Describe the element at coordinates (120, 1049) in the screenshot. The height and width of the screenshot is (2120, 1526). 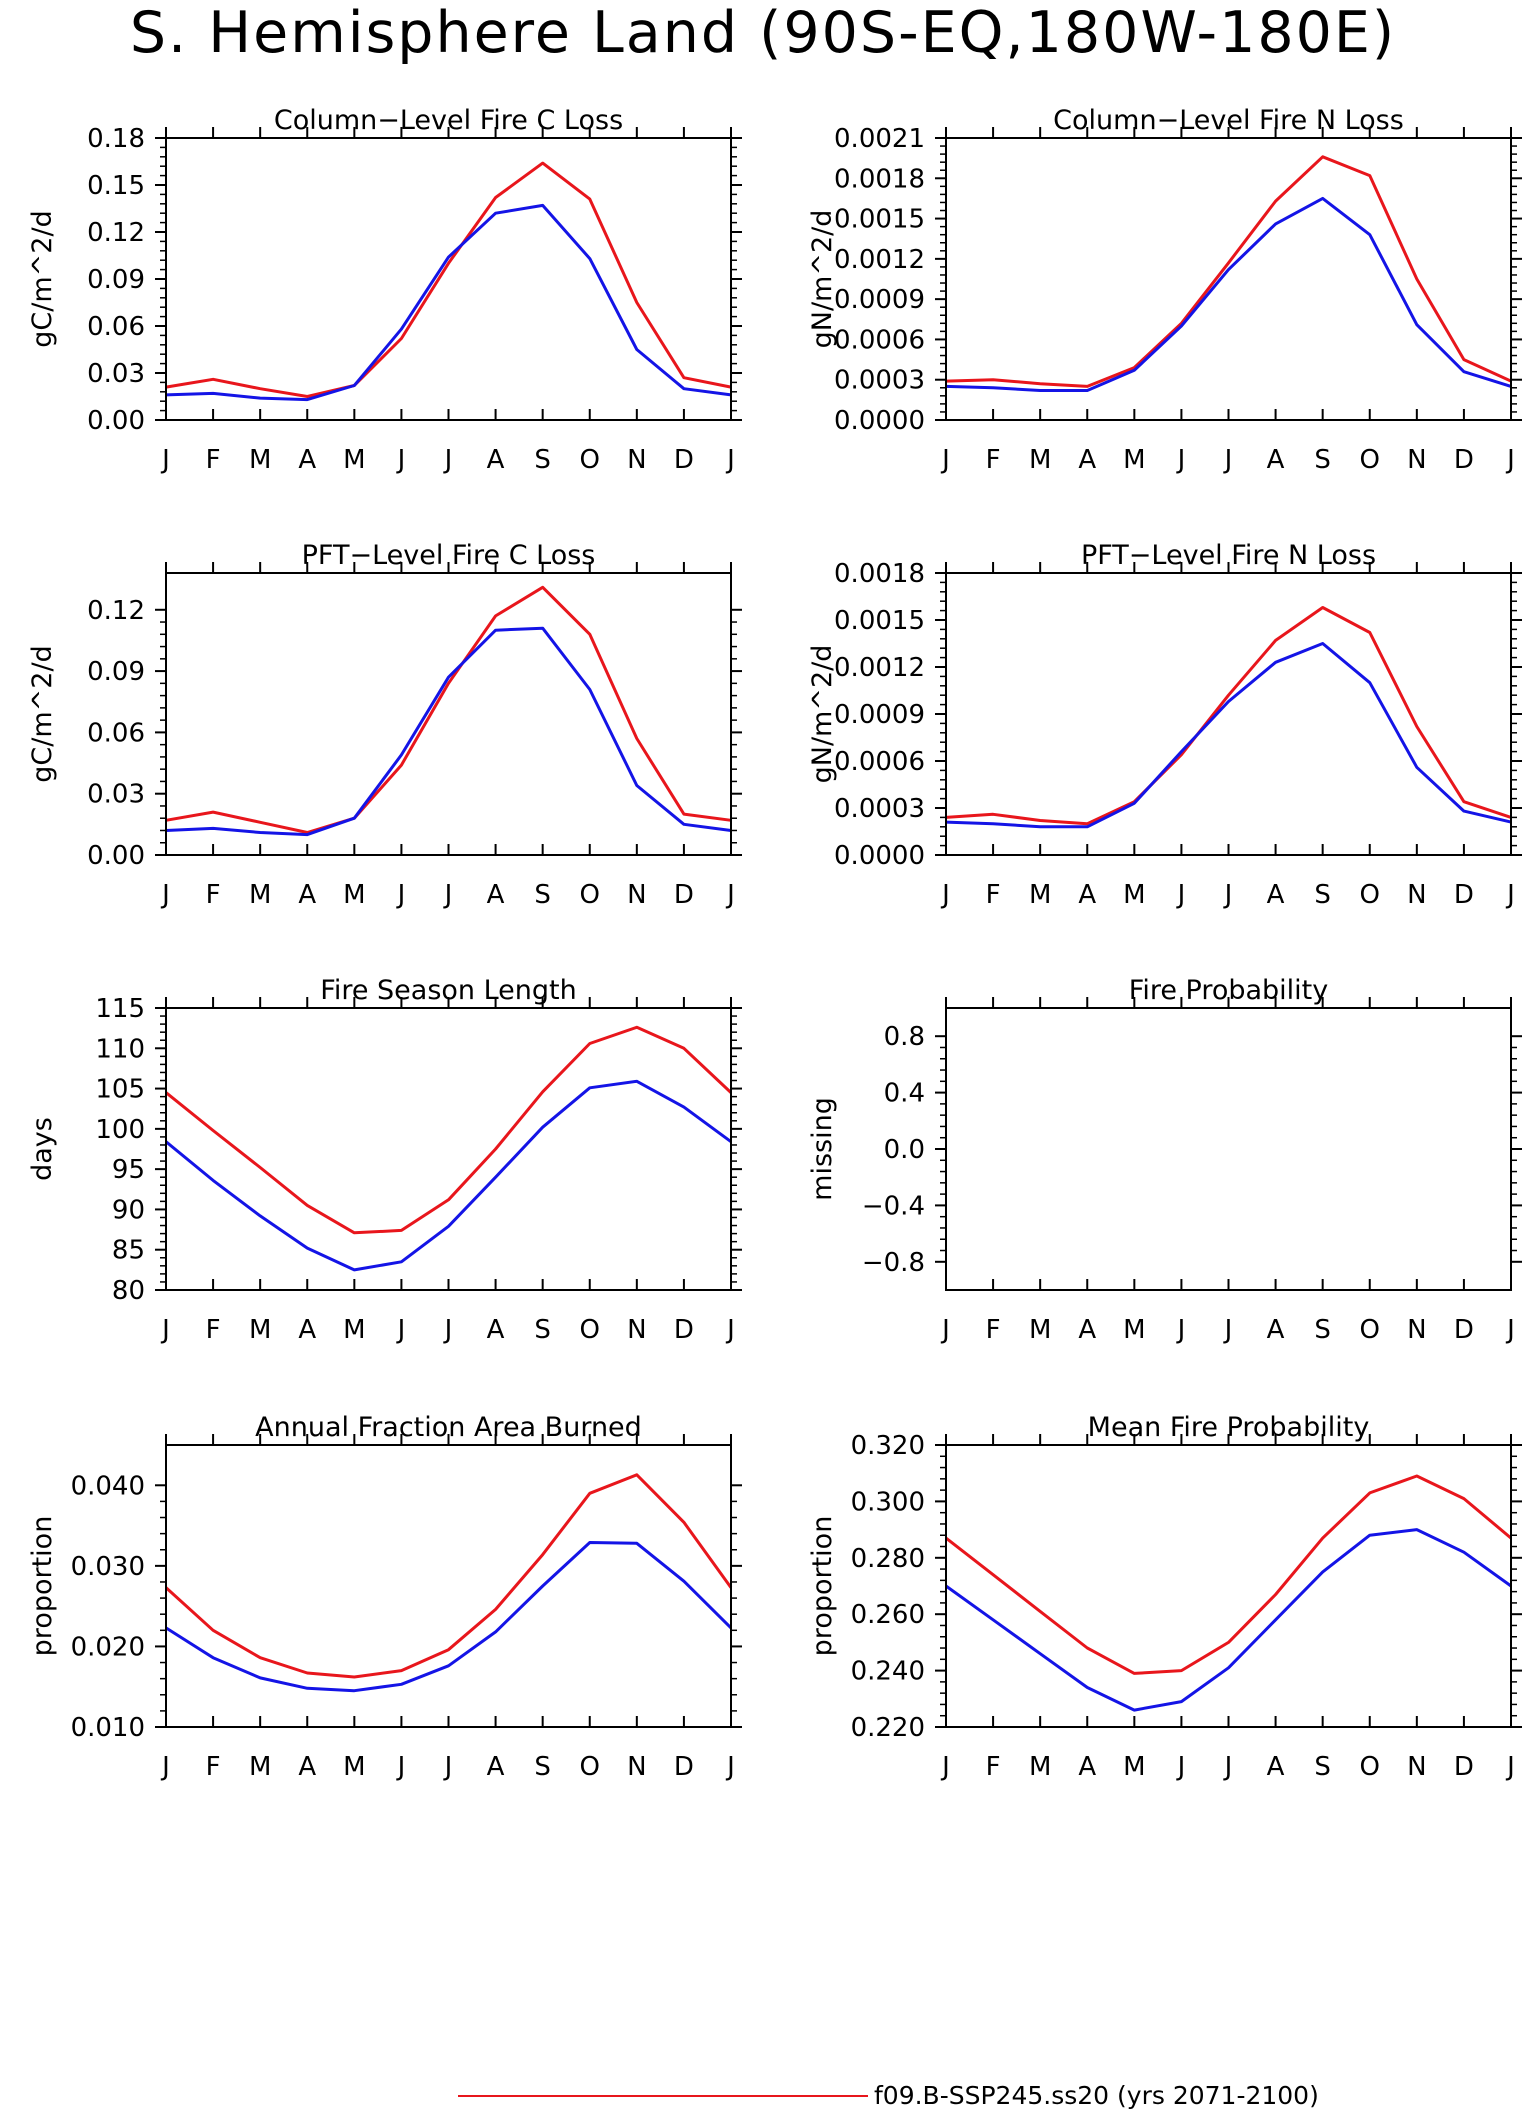
I see `y-tick-label: 110` at that location.